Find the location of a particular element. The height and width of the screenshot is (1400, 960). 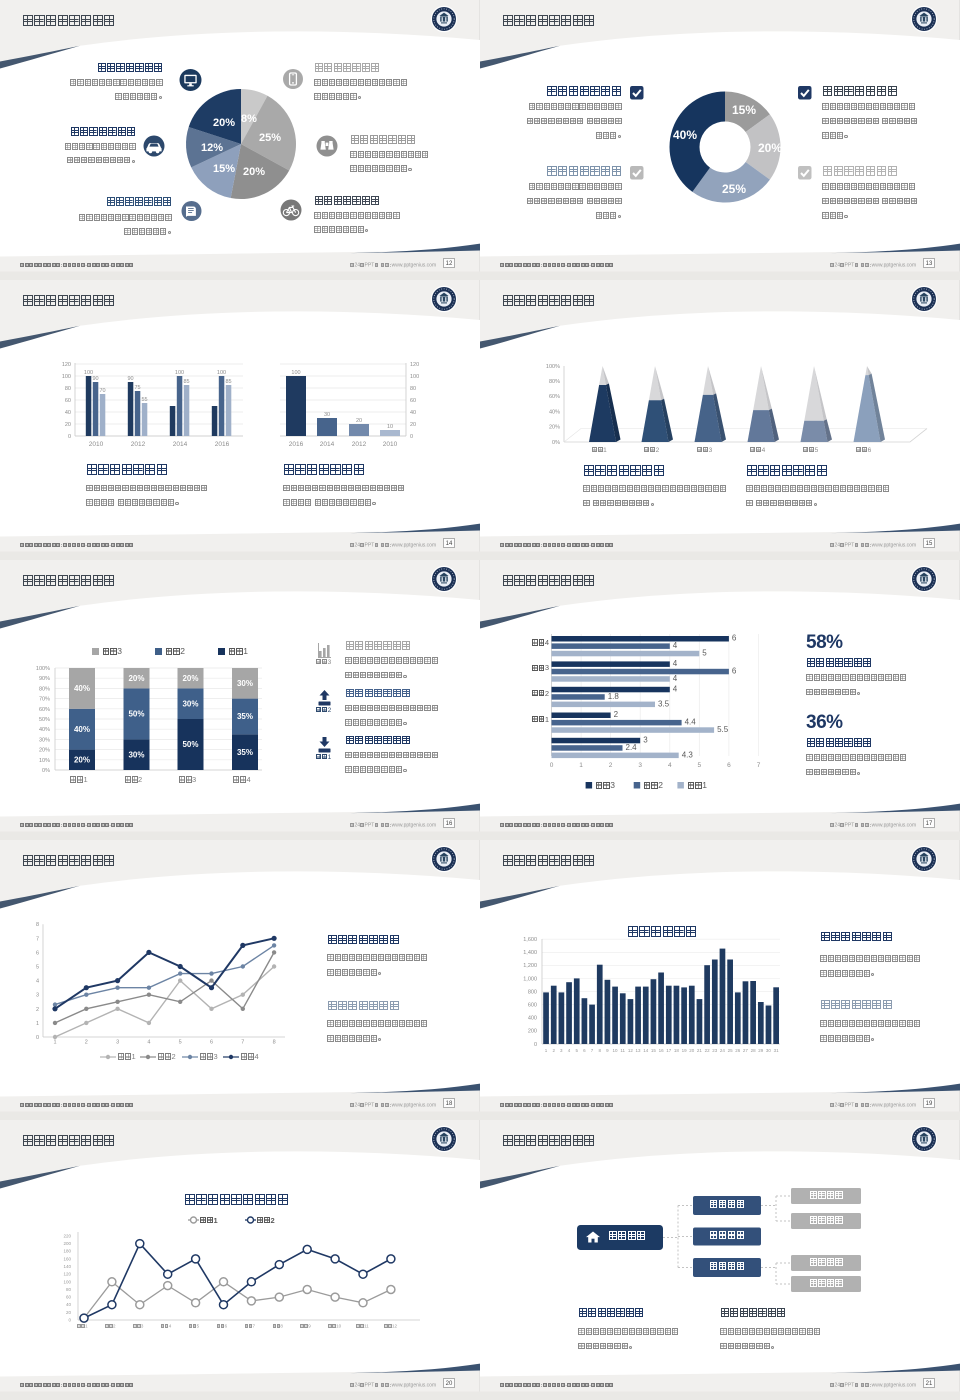

svg-text: 18 is located at coordinates (677, 1050).